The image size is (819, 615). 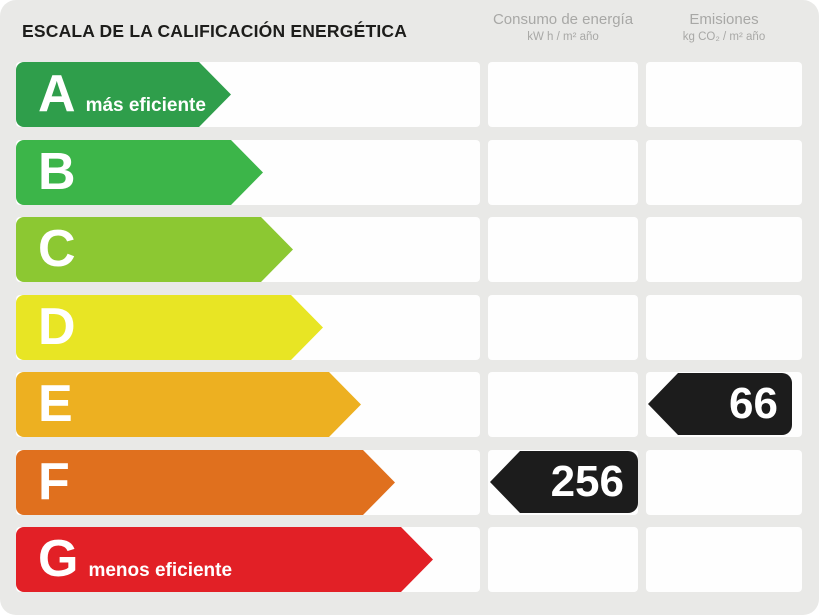 I want to click on rating-arrow-f: F, so click(x=205, y=482).